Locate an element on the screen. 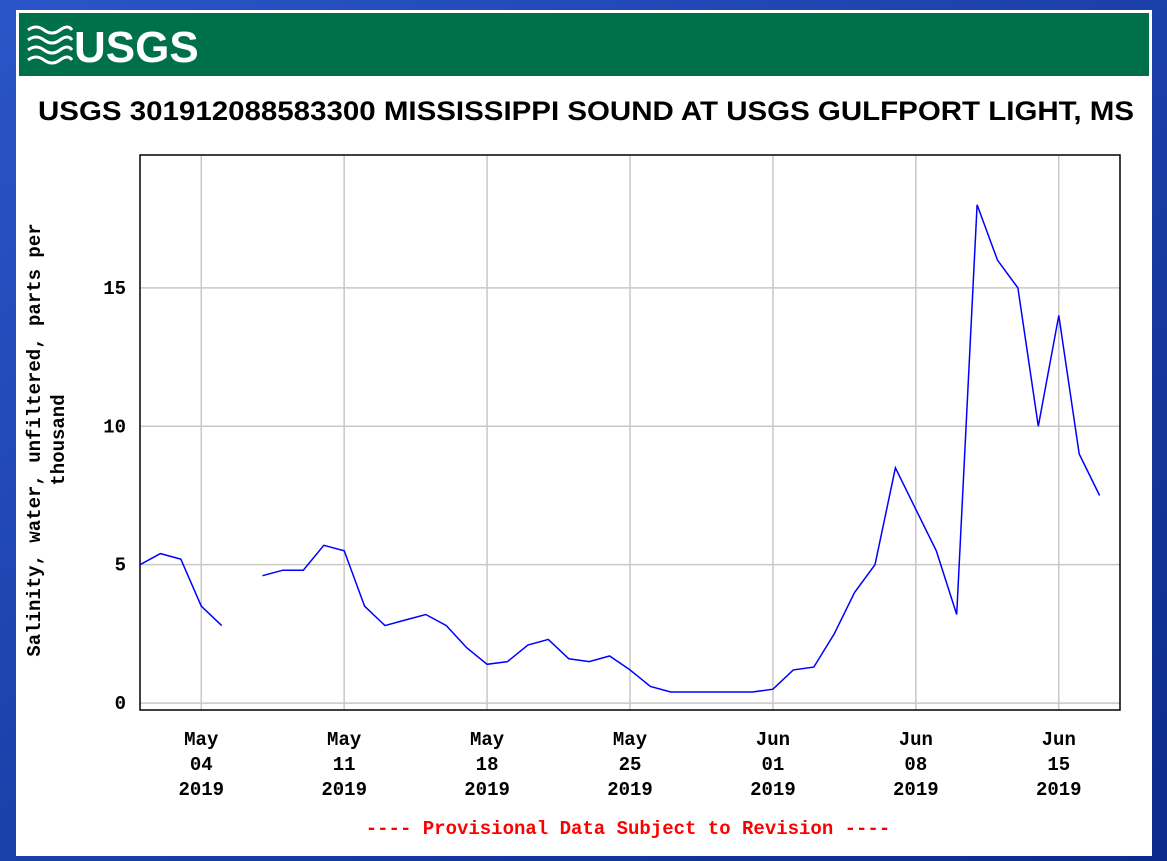  y-tick-label: 10 is located at coordinates (114, 427).